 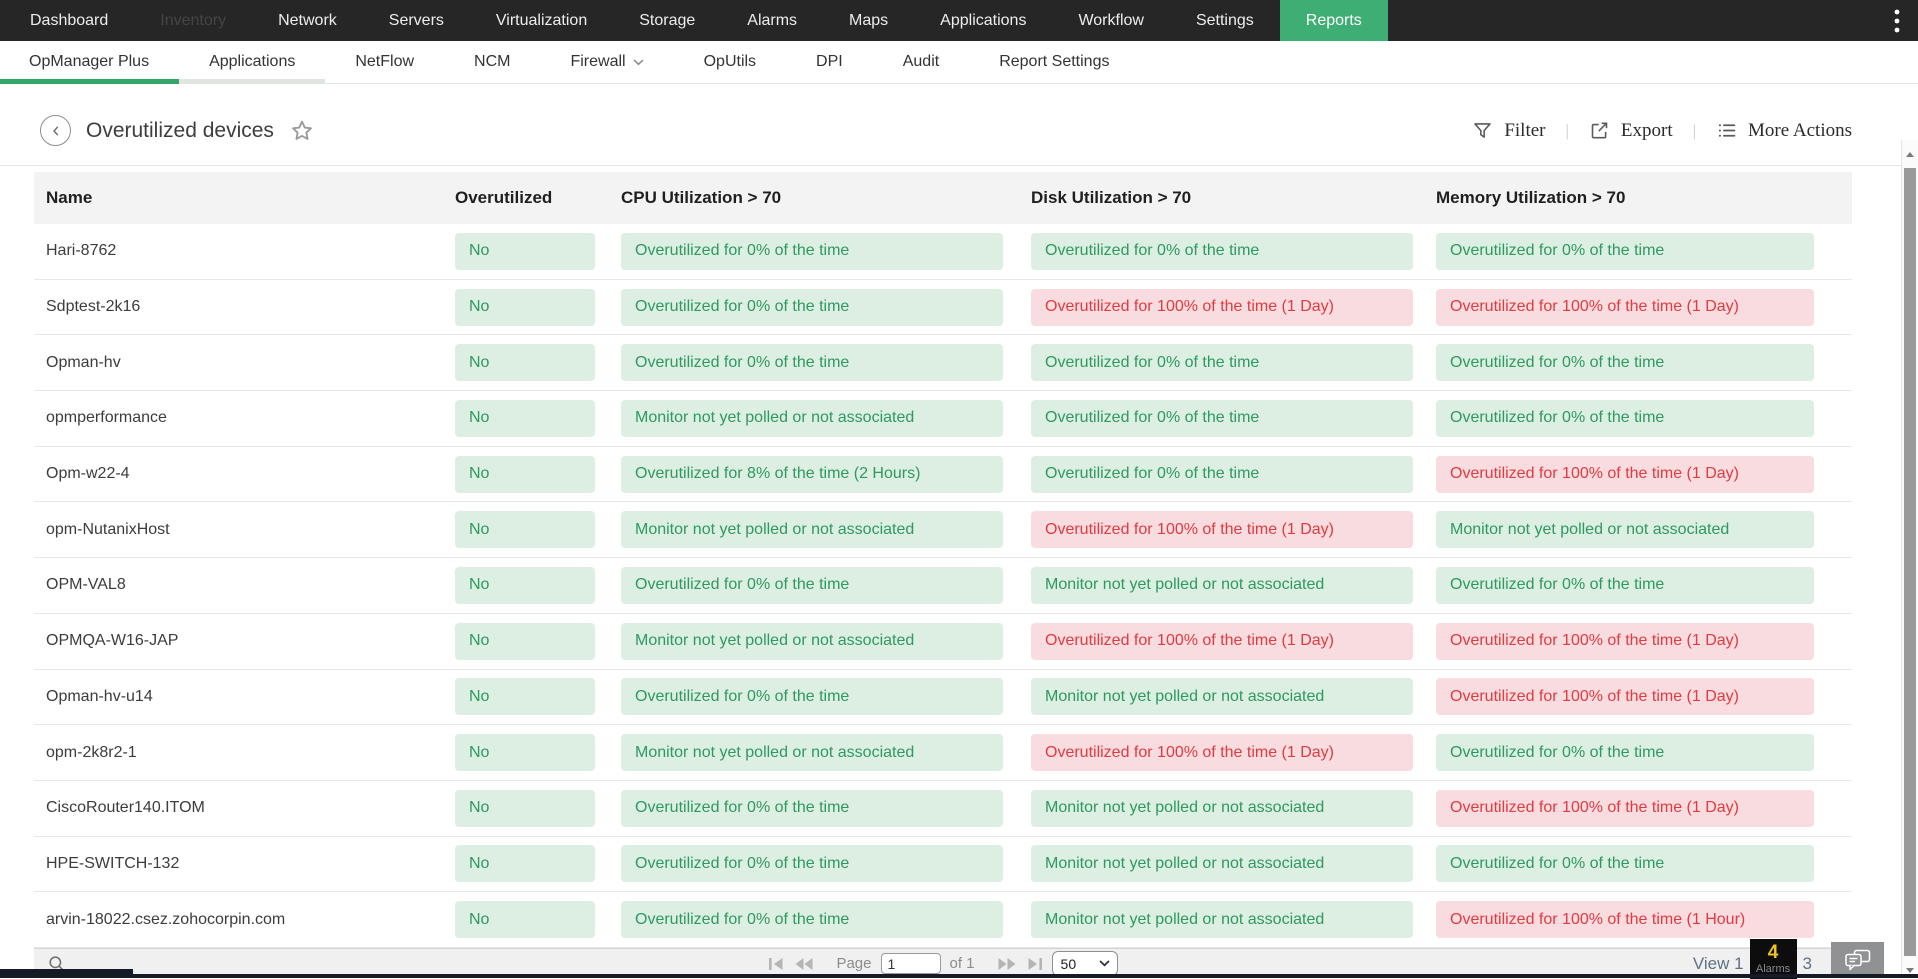 I want to click on column-header-overutilized: Overutilized, so click(x=504, y=197).